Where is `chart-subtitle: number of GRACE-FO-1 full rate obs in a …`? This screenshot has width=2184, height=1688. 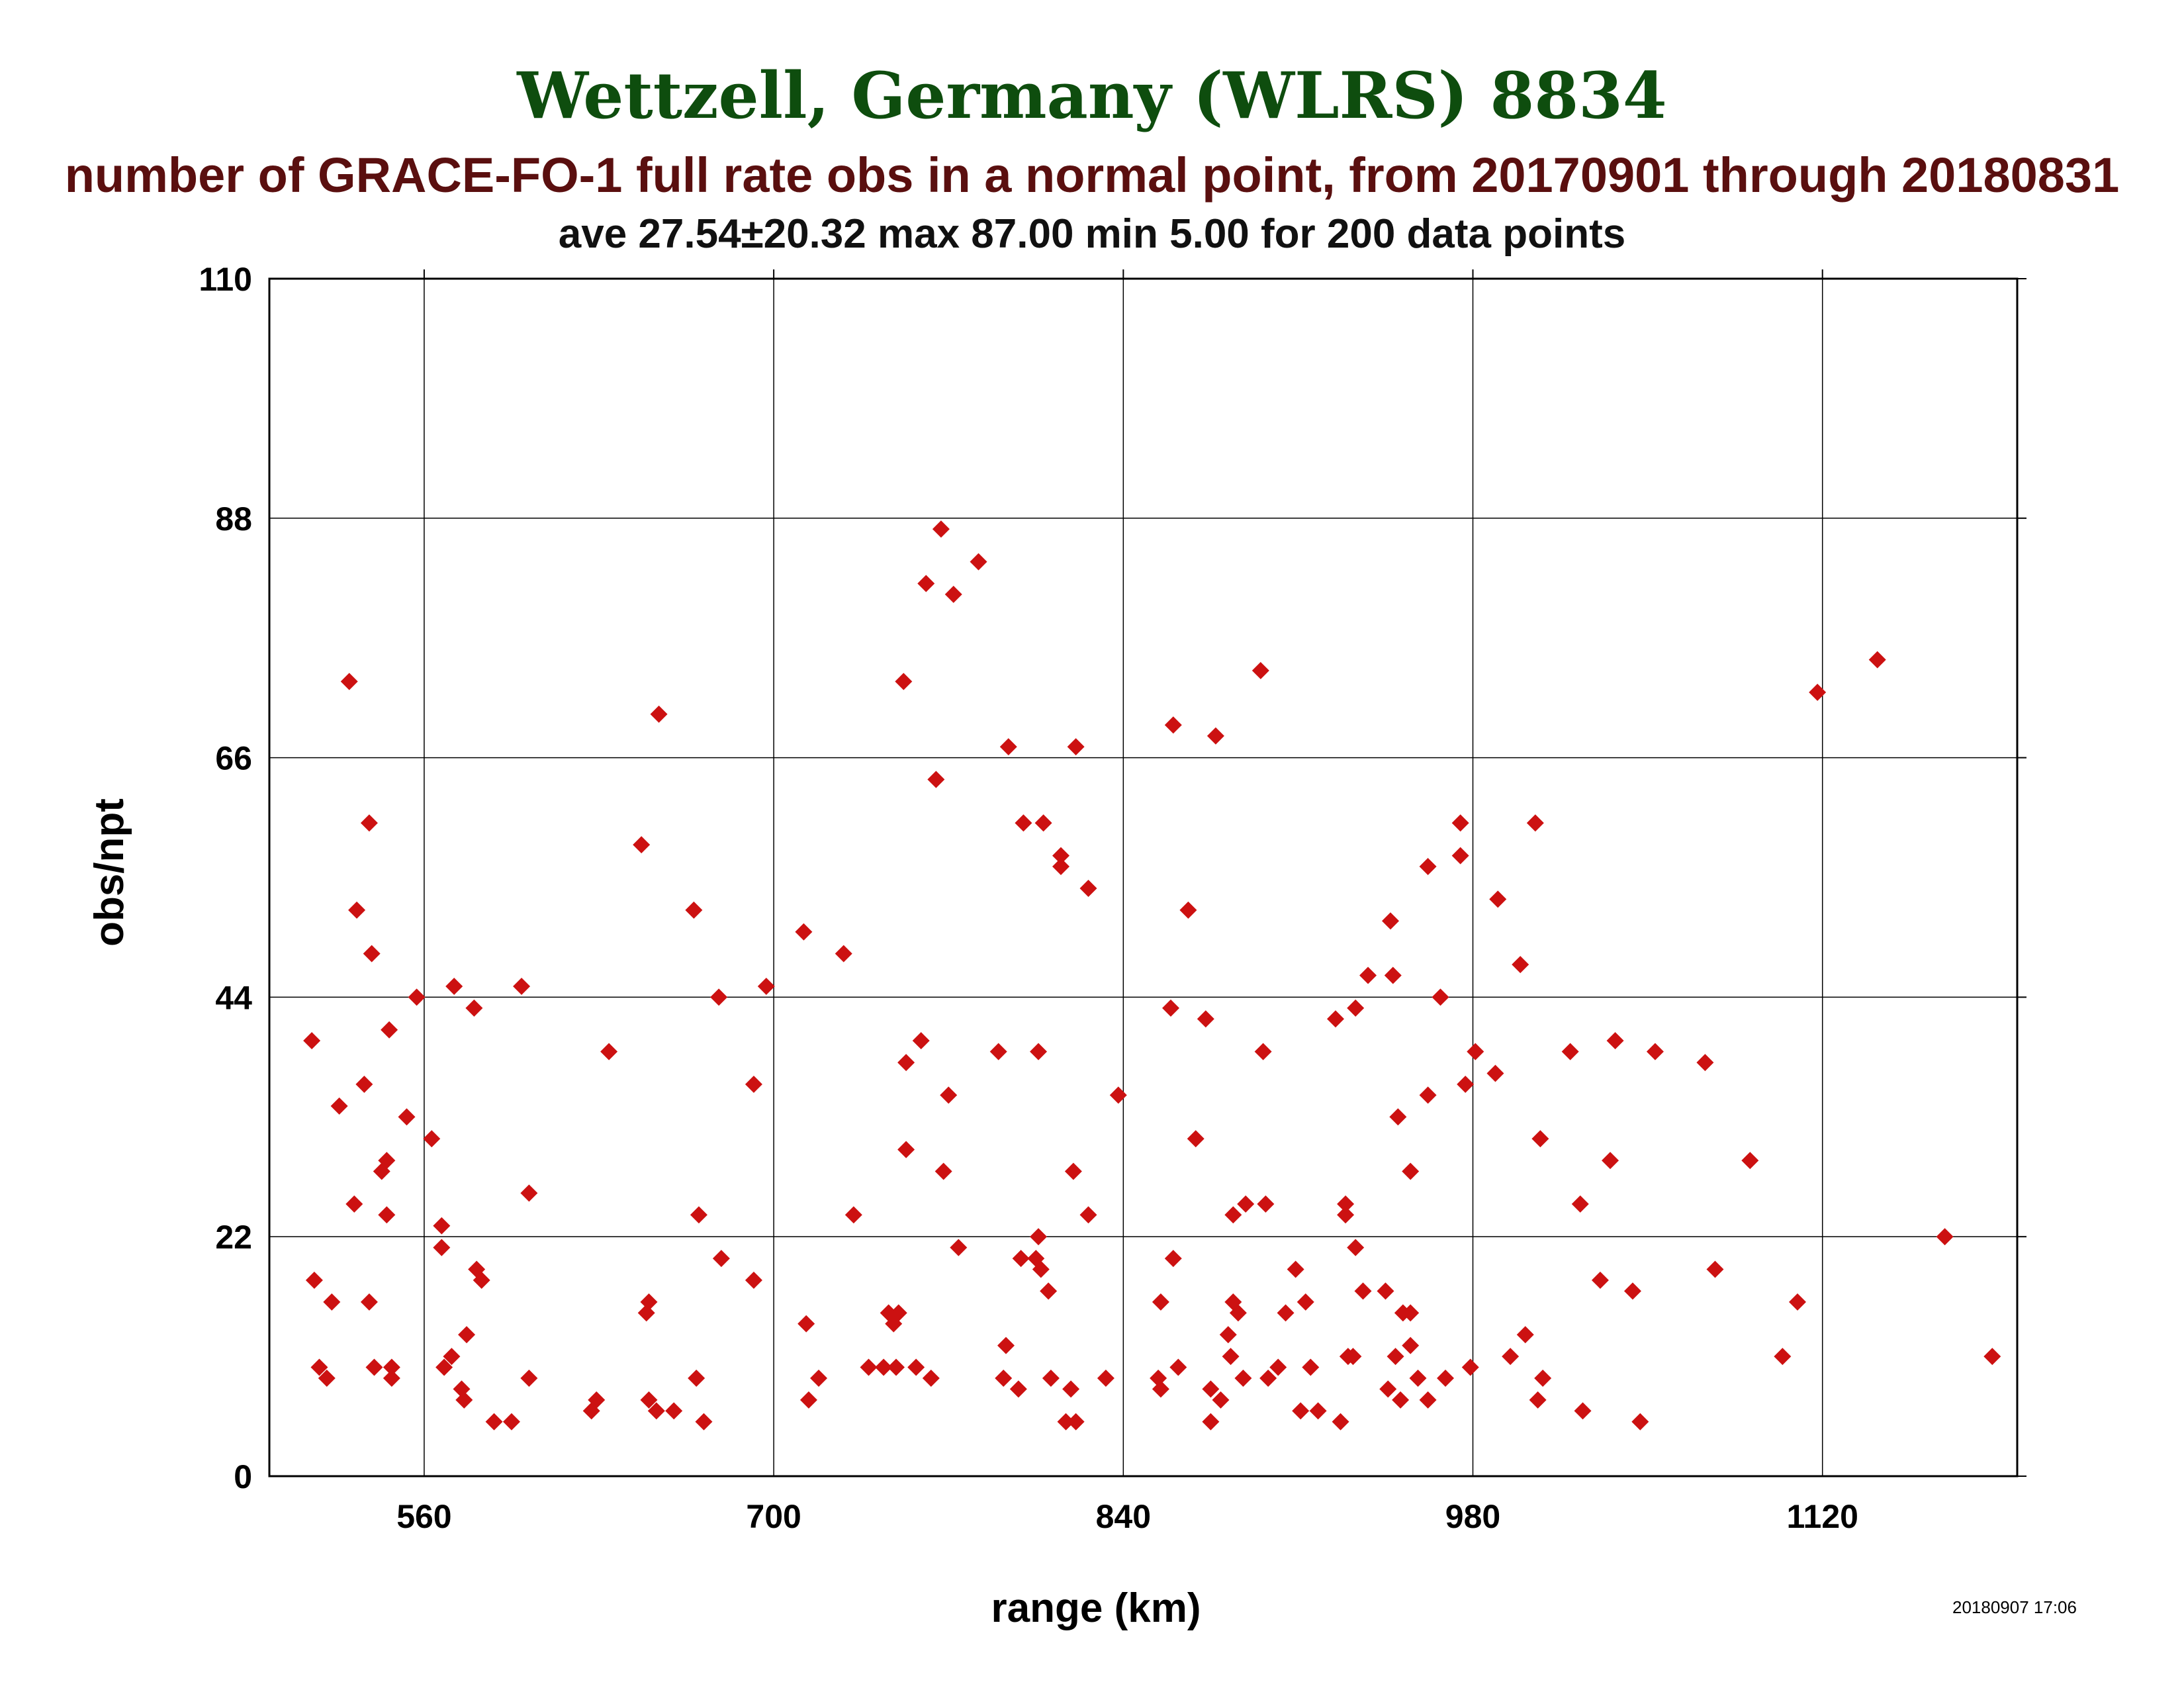 chart-subtitle: number of GRACE-FO-1 full rate obs in a … is located at coordinates (1092, 175).